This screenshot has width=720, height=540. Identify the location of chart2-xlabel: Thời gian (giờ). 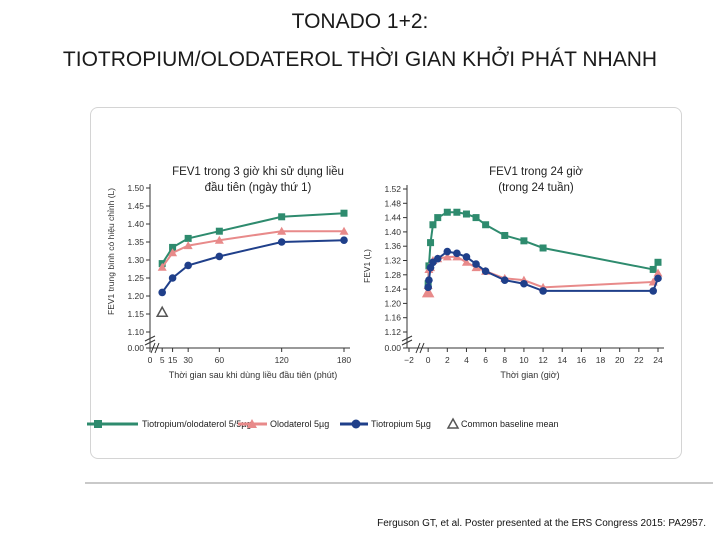
(529, 375).